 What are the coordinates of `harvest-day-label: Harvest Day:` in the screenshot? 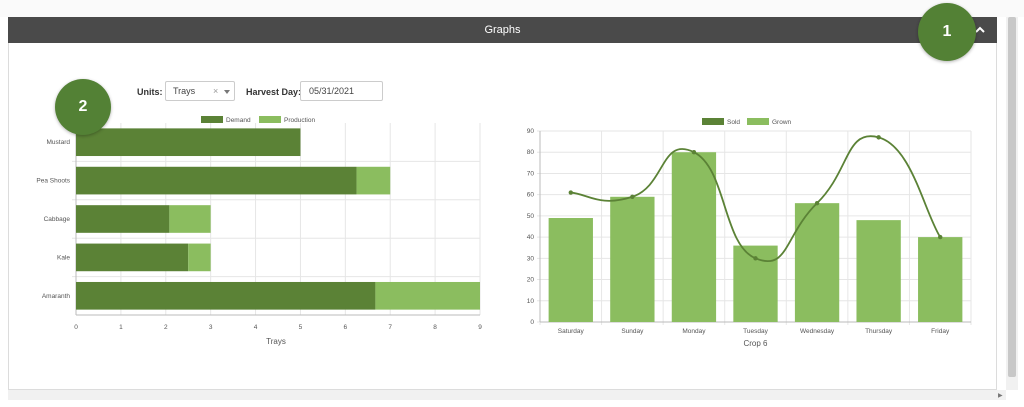 It's located at (274, 92).